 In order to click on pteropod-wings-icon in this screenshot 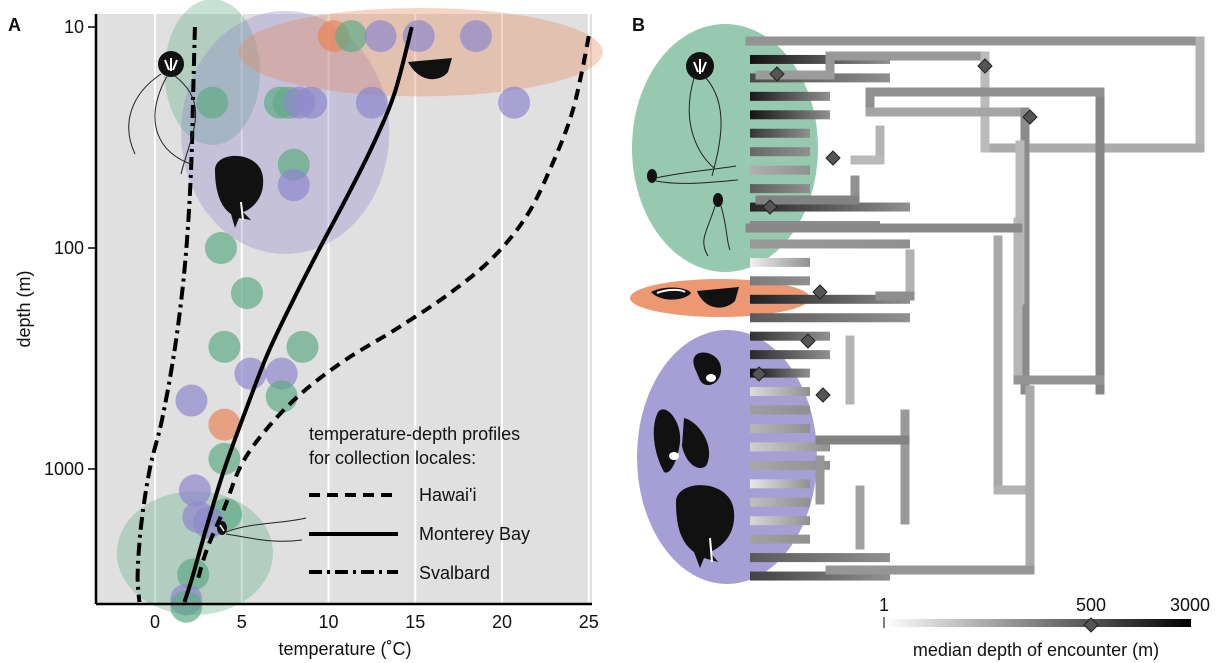, I will do `click(681, 441)`.